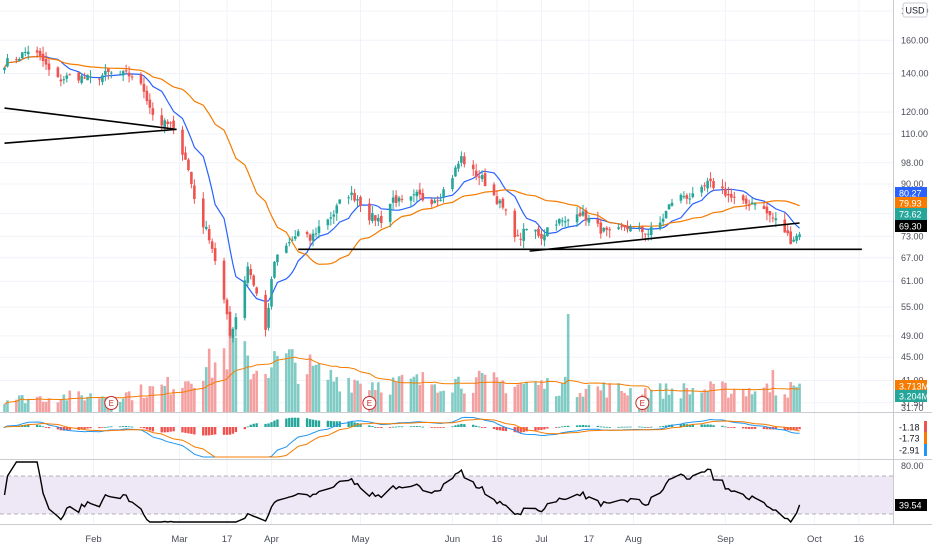  What do you see at coordinates (179, 539) in the screenshot?
I see `time-axis-label: Mar` at bounding box center [179, 539].